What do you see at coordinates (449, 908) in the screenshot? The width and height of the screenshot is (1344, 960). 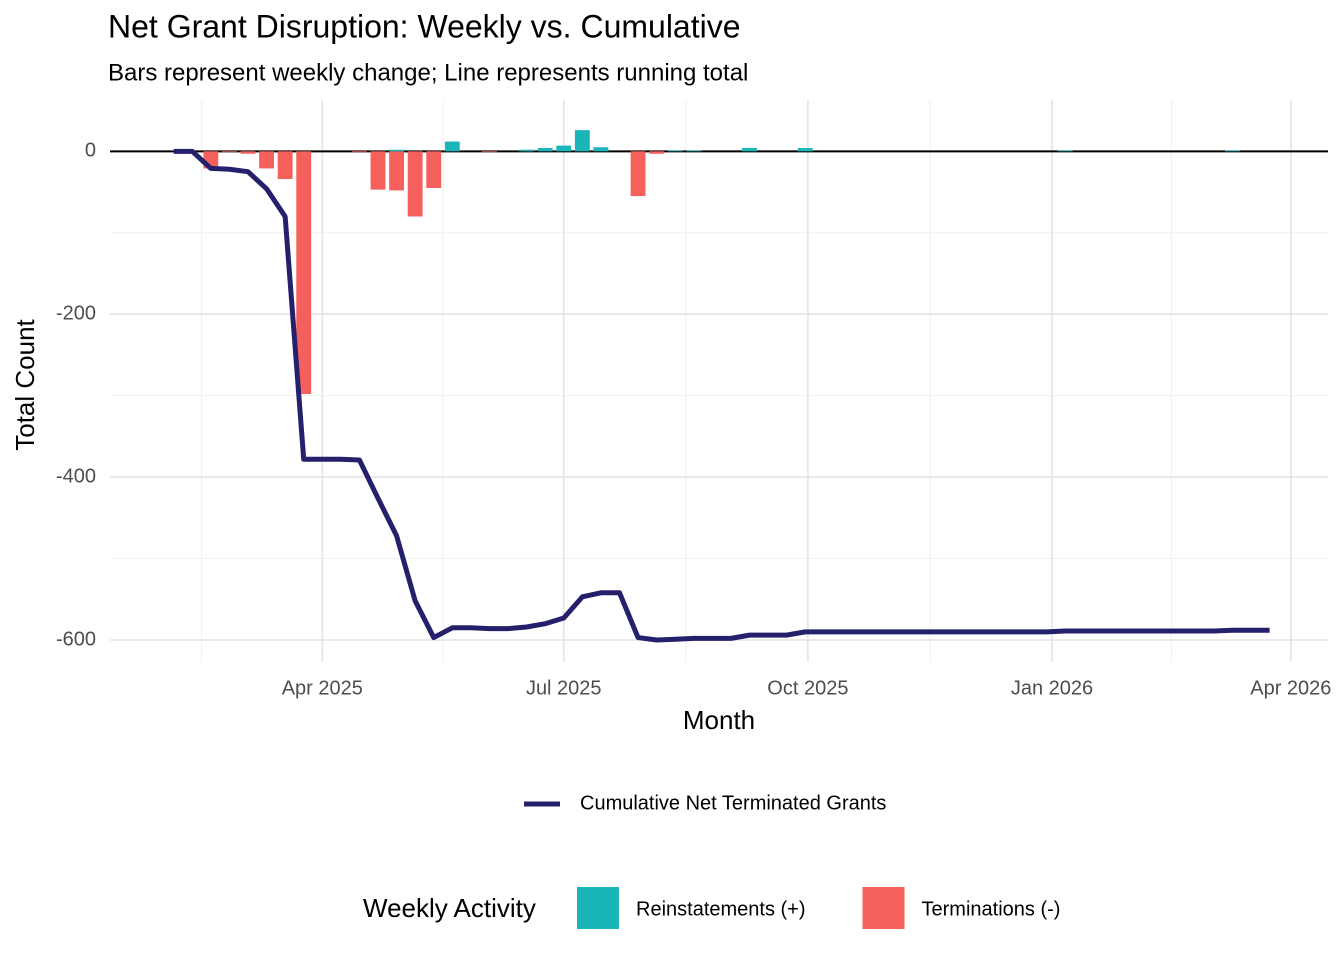 I see `legend-title: Weekly Activity` at bounding box center [449, 908].